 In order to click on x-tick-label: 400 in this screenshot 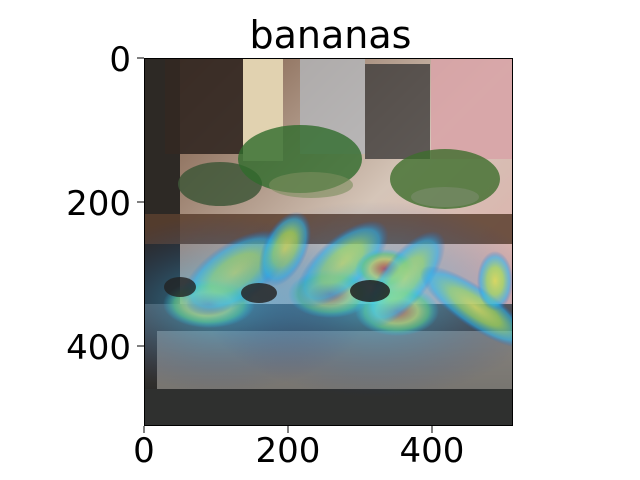, I will do `click(432, 451)`.